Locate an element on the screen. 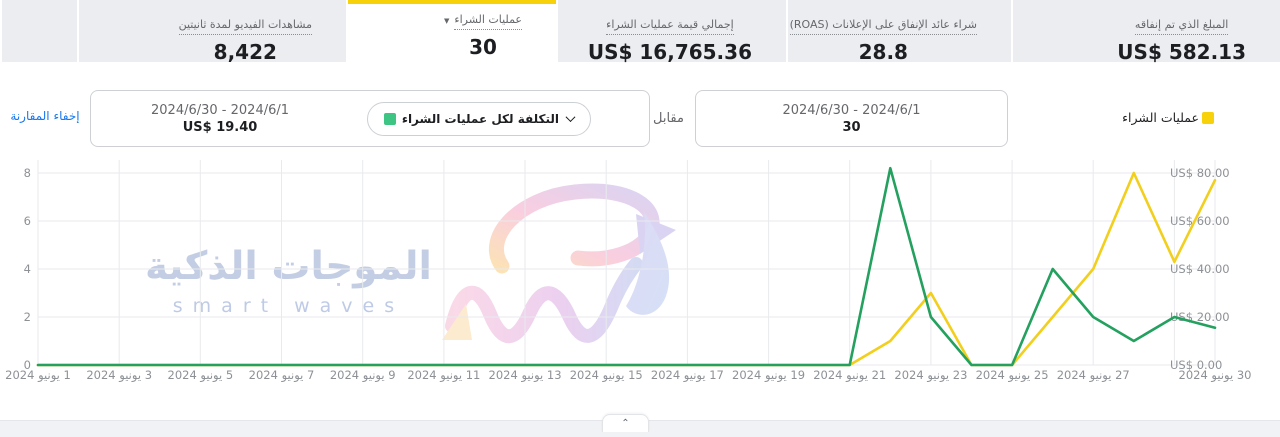 The image size is (1280, 437). date-range-value: US$ 19.40 is located at coordinates (220, 127).